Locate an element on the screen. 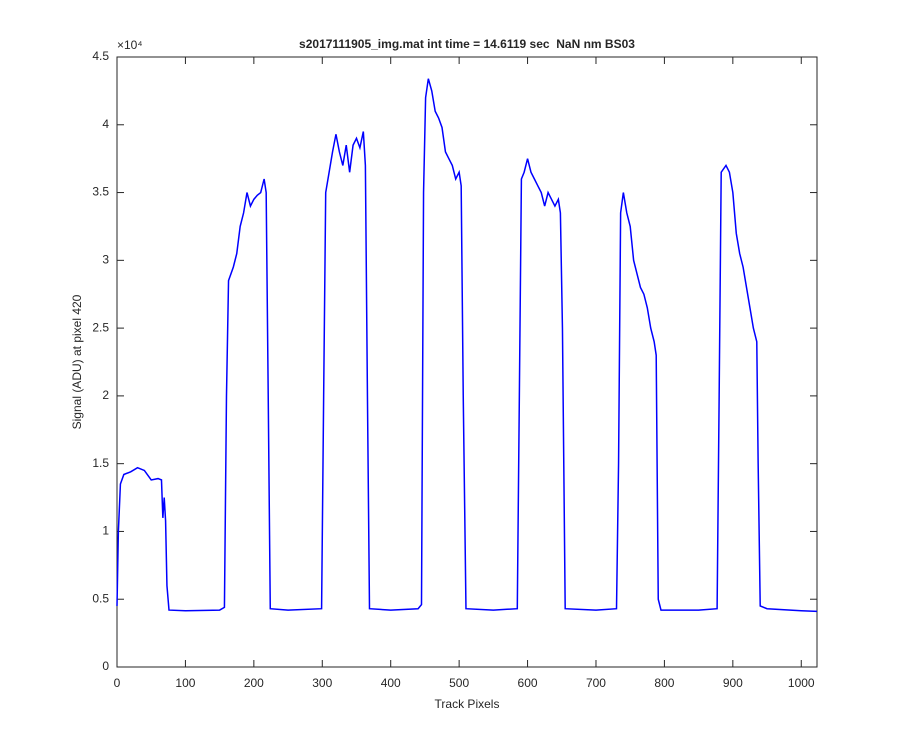 This screenshot has height=750, width=900. y-tick-label: 1 is located at coordinates (105, 531).